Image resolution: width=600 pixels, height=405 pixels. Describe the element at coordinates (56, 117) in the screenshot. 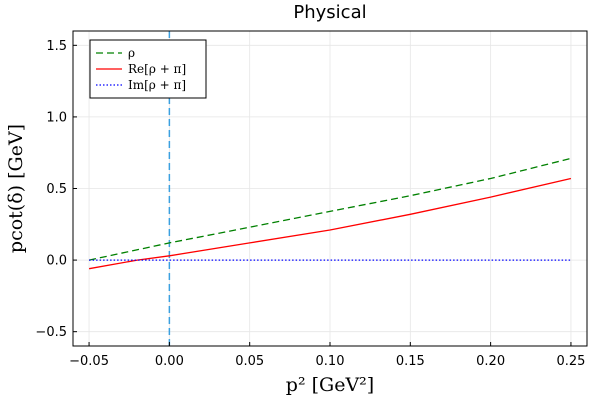

I see `y-tick-label: 1.0` at that location.